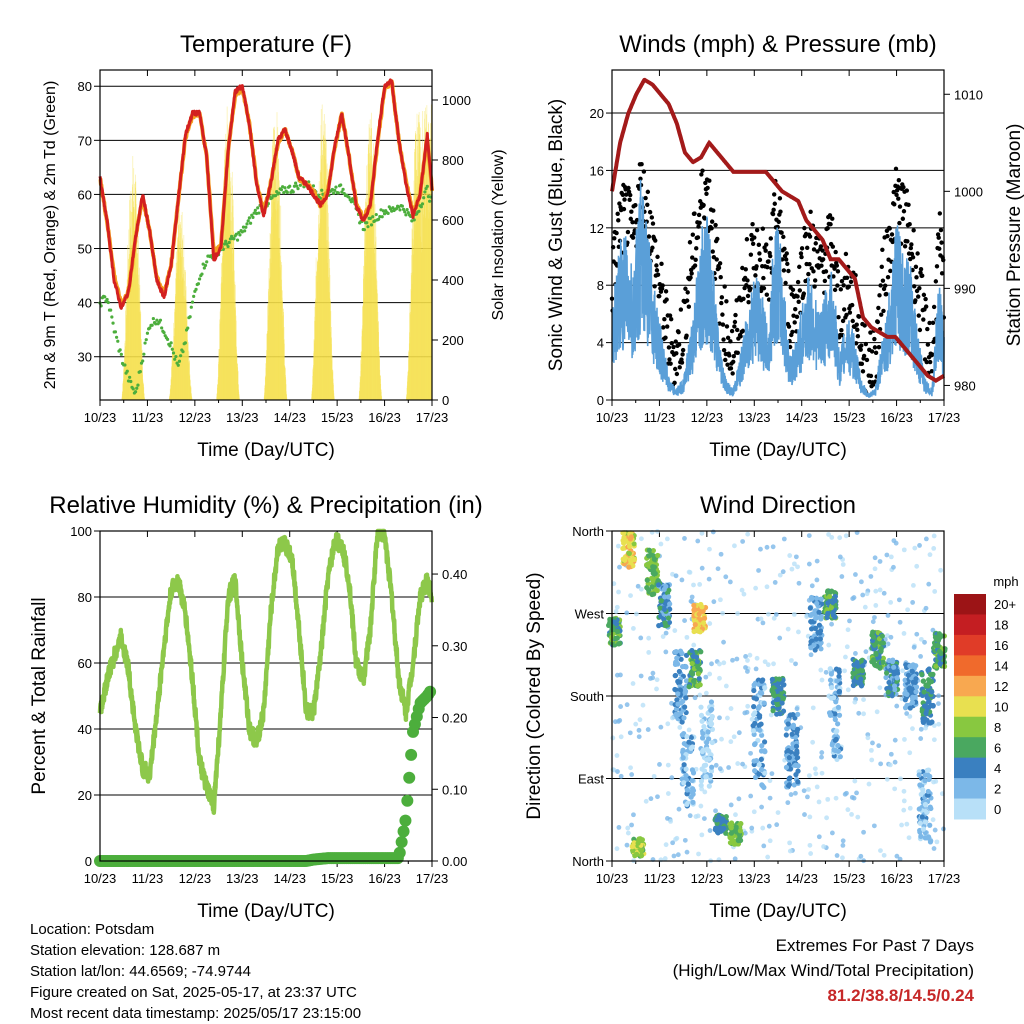 The width and height of the screenshot is (1024, 1024). What do you see at coordinates (849, 878) in the screenshot?
I see `x-tick-label: 15/23` at bounding box center [849, 878].